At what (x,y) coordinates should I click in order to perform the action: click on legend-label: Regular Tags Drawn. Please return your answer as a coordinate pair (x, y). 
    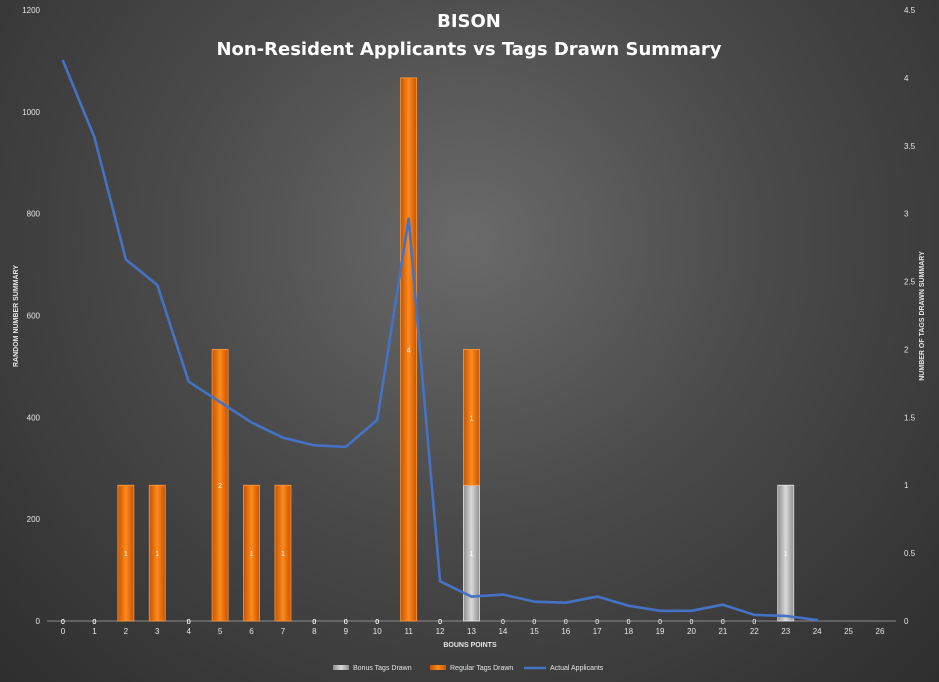
    Looking at the image, I should click on (481, 668).